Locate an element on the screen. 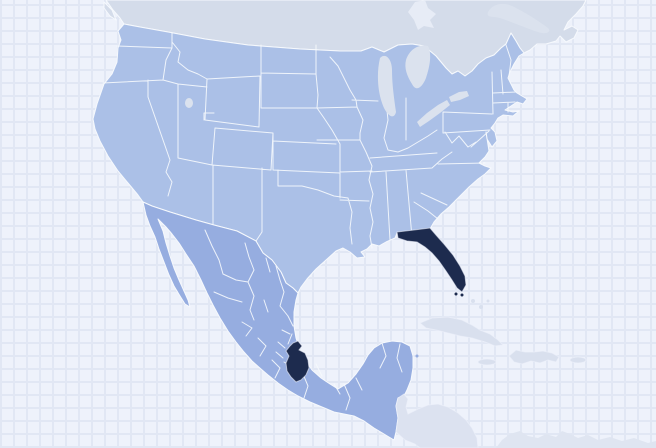 This screenshot has width=656, height=448. caribbean-islands is located at coordinates (503, 332).